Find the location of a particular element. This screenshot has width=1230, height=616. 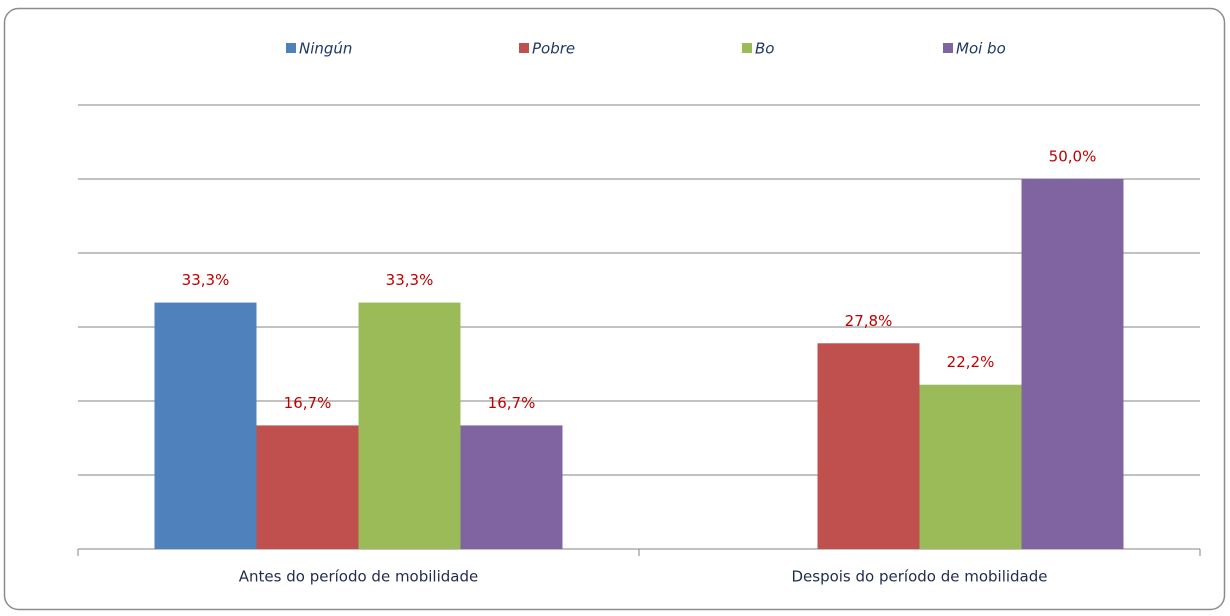

data-label: 27,8% is located at coordinates (869, 321).